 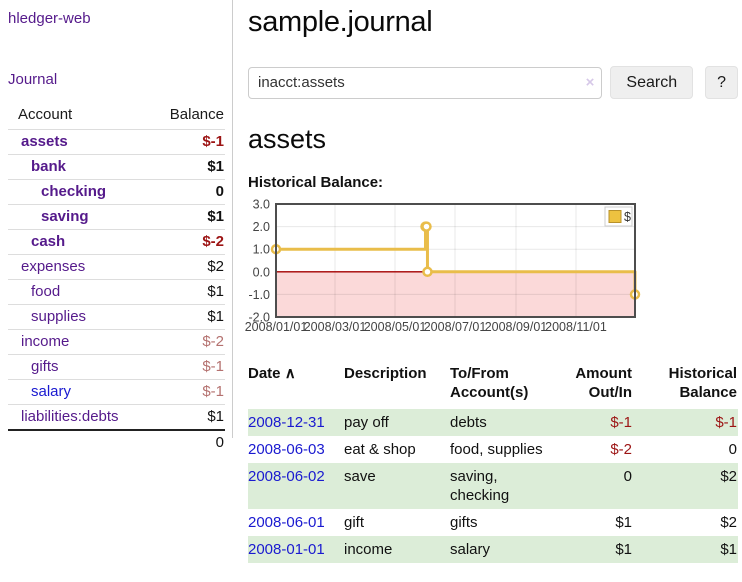 I want to click on x-tick-label: 2008/07/01, so click(x=455, y=327).